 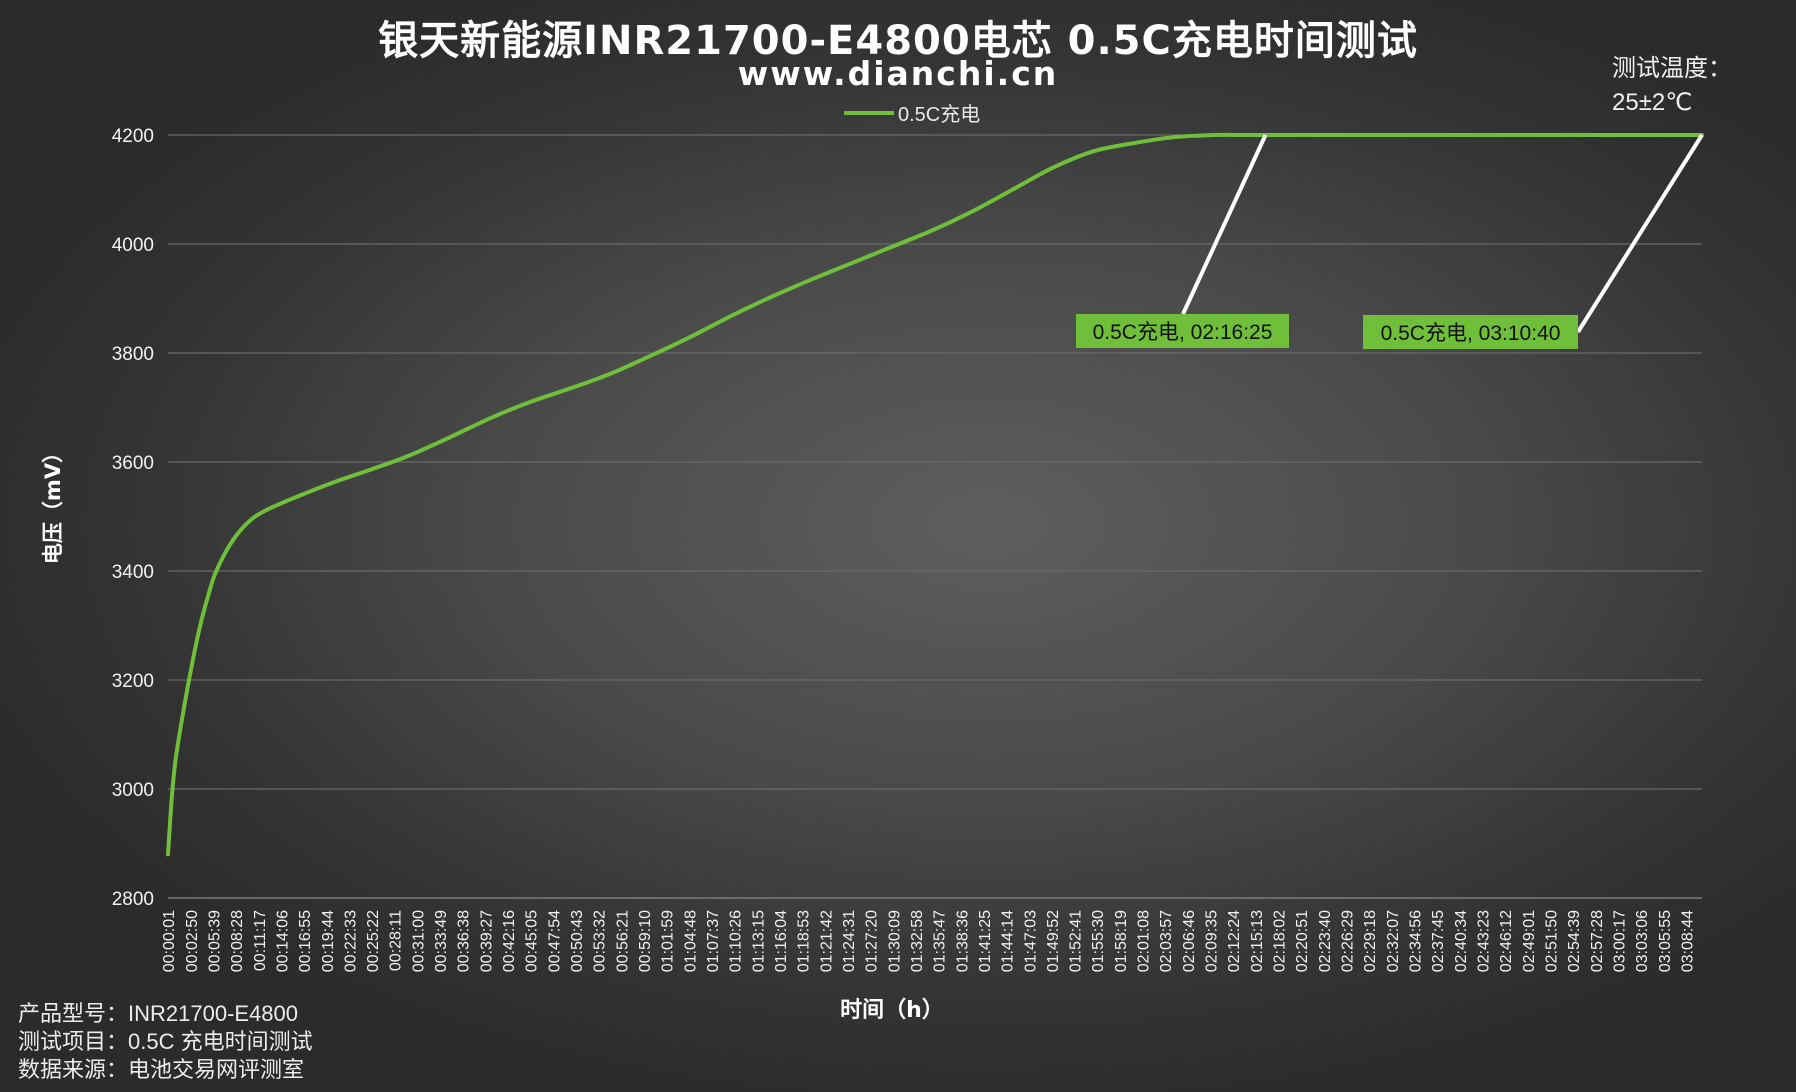 What do you see at coordinates (350, 941) in the screenshot?
I see `x-tick-label: 00:22:33` at bounding box center [350, 941].